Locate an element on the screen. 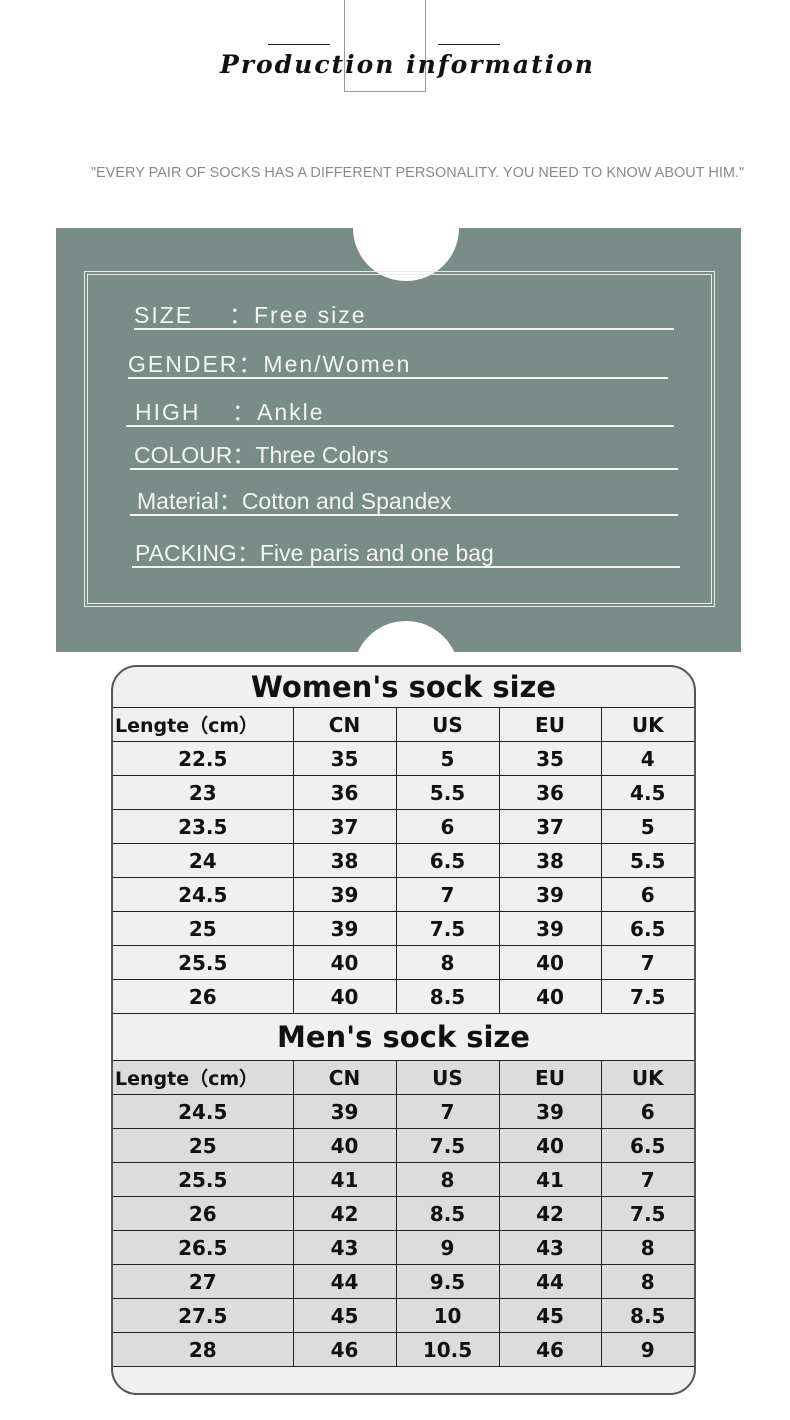 The image size is (790, 1420). table-cell: 26.5 is located at coordinates (203, 1247).